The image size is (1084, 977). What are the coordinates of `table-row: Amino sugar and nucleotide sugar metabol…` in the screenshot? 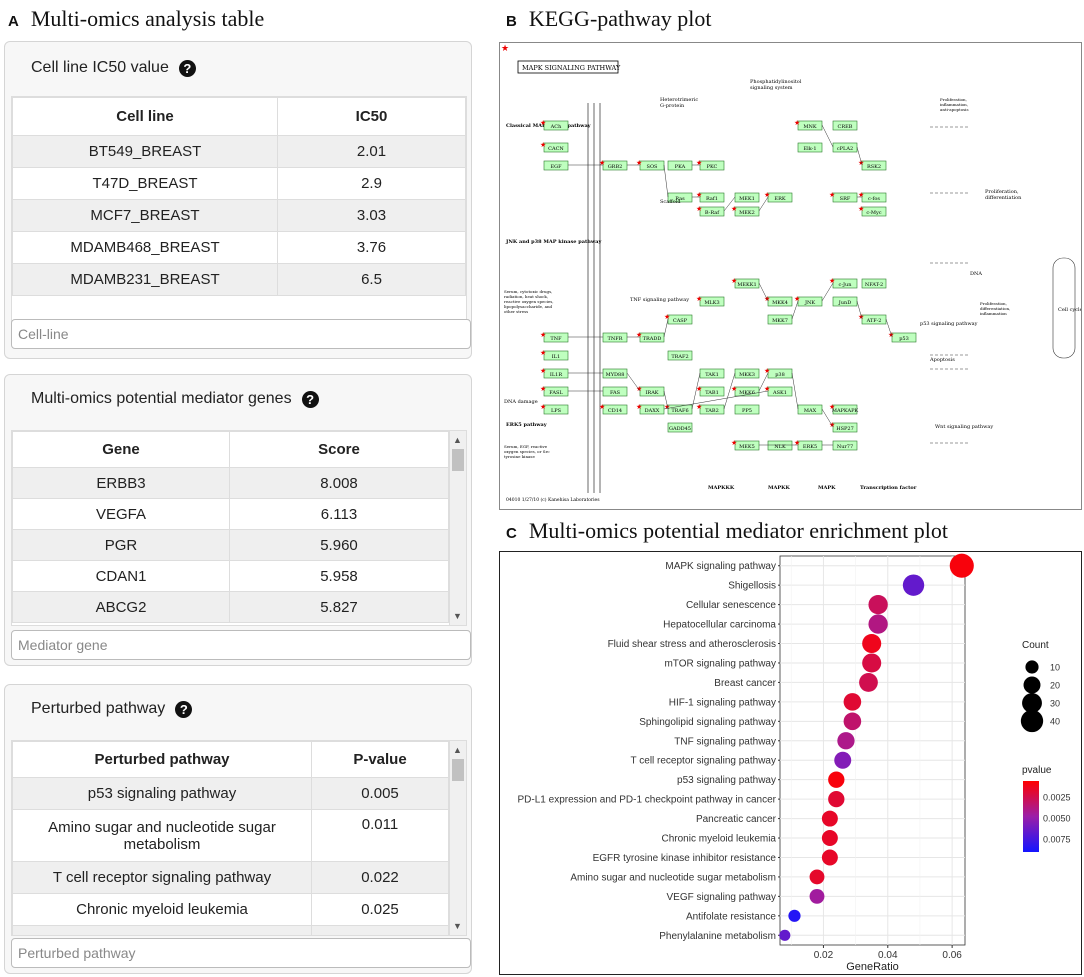 It's located at (230, 835).